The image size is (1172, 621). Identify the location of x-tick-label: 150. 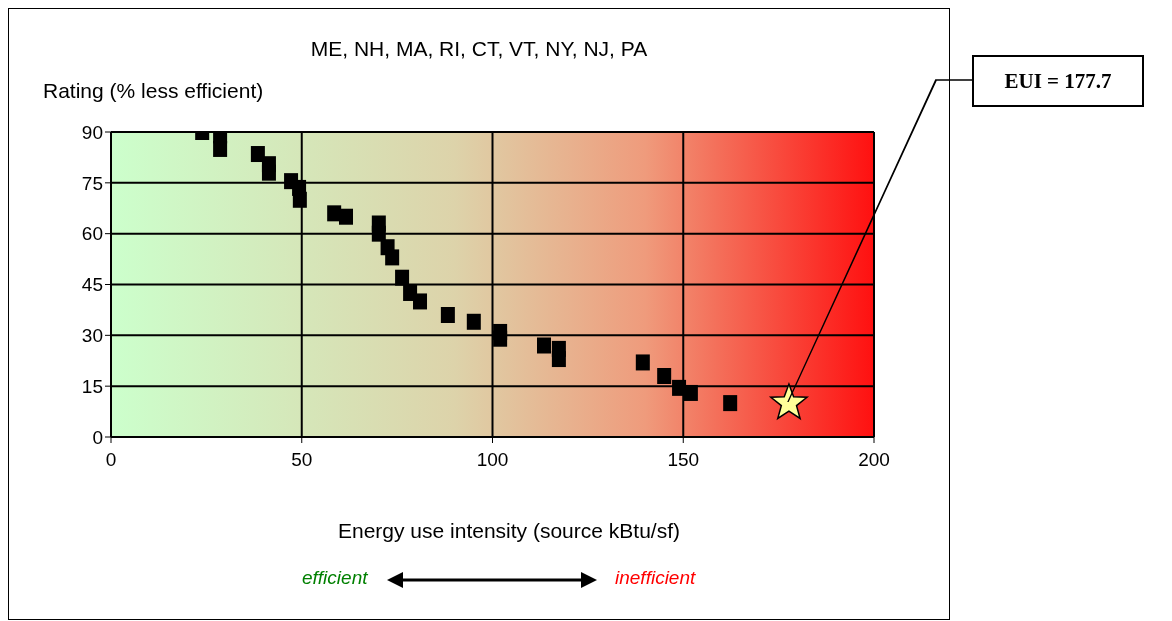
(683, 460).